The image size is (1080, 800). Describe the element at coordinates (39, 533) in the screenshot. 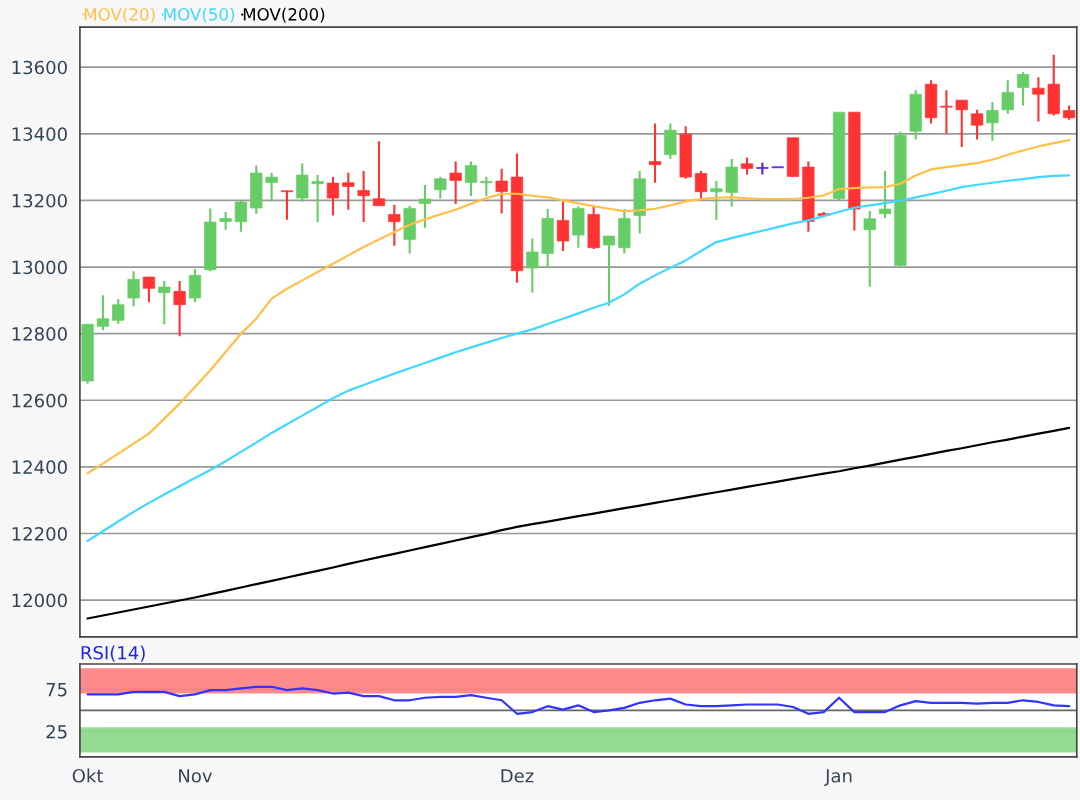

I see `y-tick-label: 12200` at that location.